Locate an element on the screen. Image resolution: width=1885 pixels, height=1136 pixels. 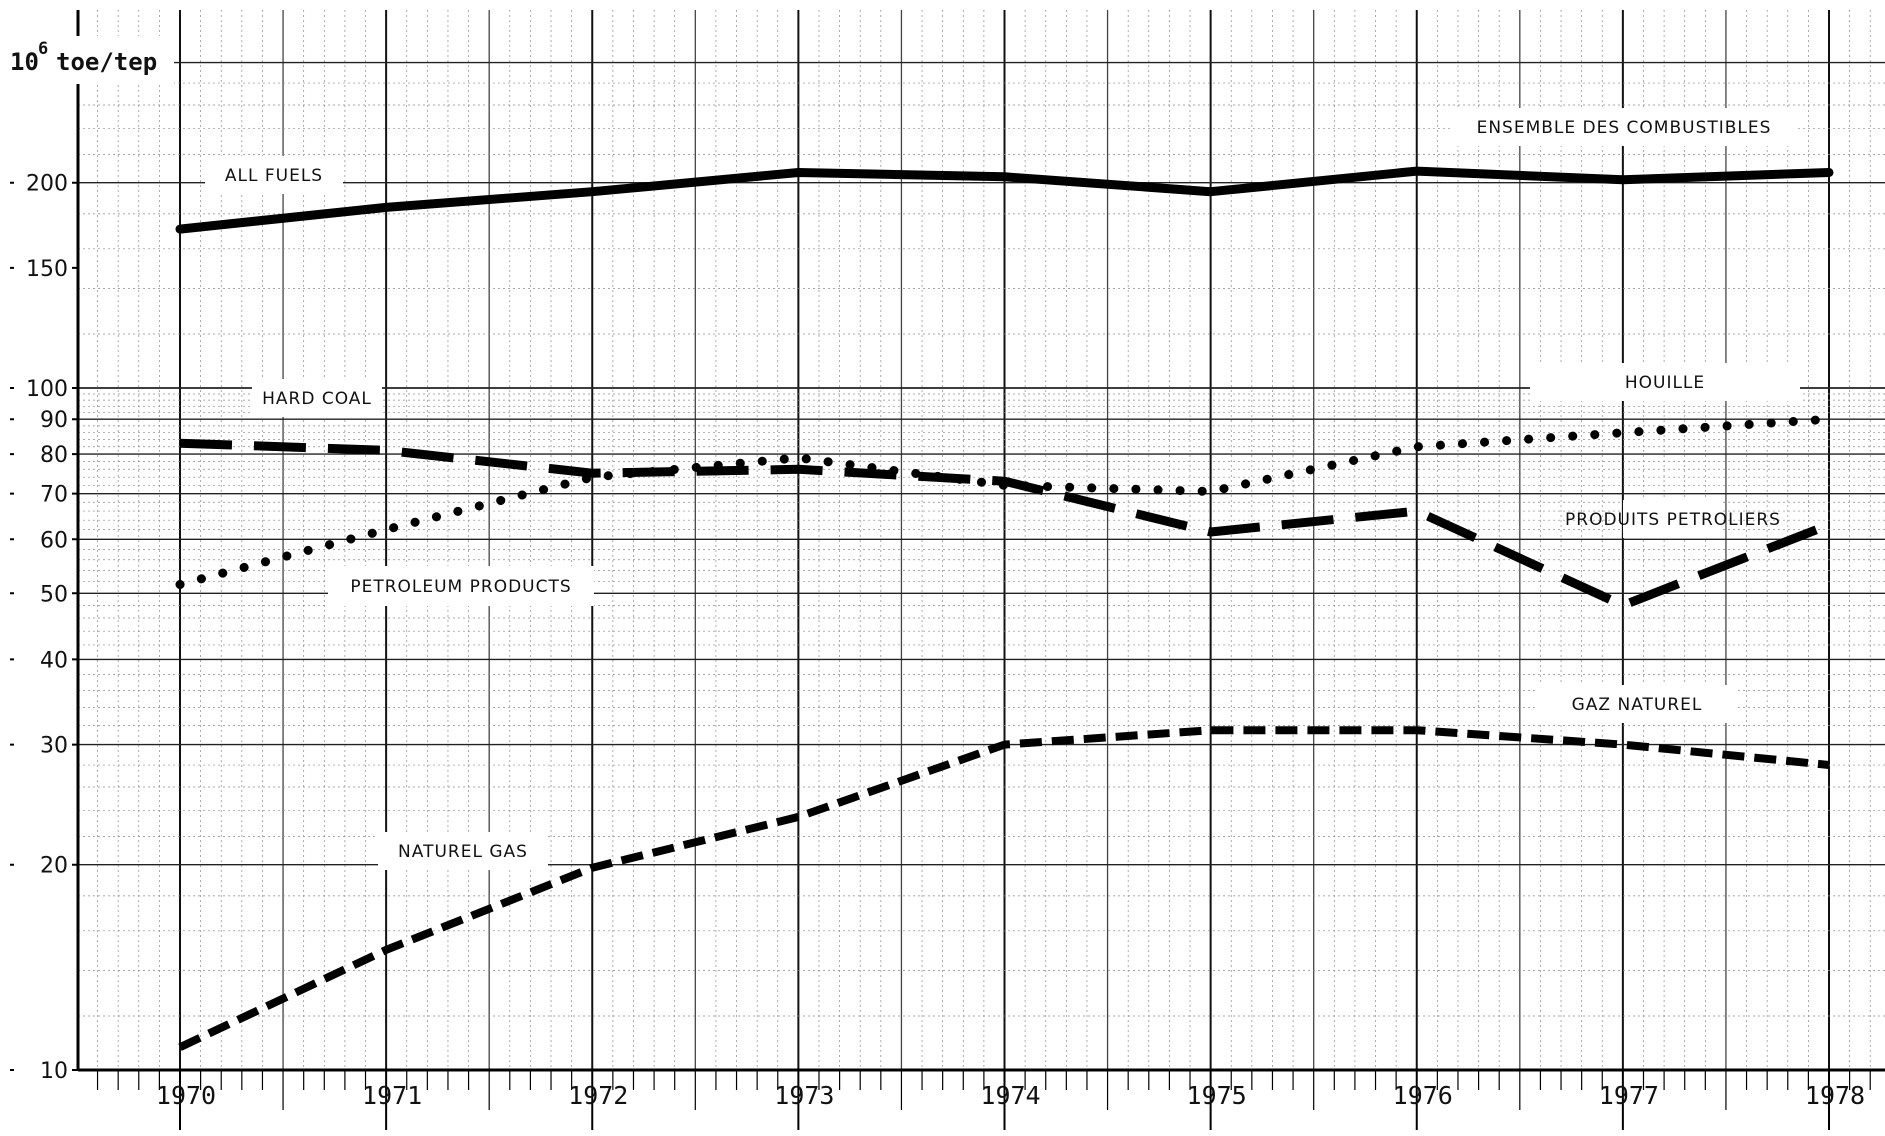
y-tick-label: 50 is located at coordinates (54, 594).